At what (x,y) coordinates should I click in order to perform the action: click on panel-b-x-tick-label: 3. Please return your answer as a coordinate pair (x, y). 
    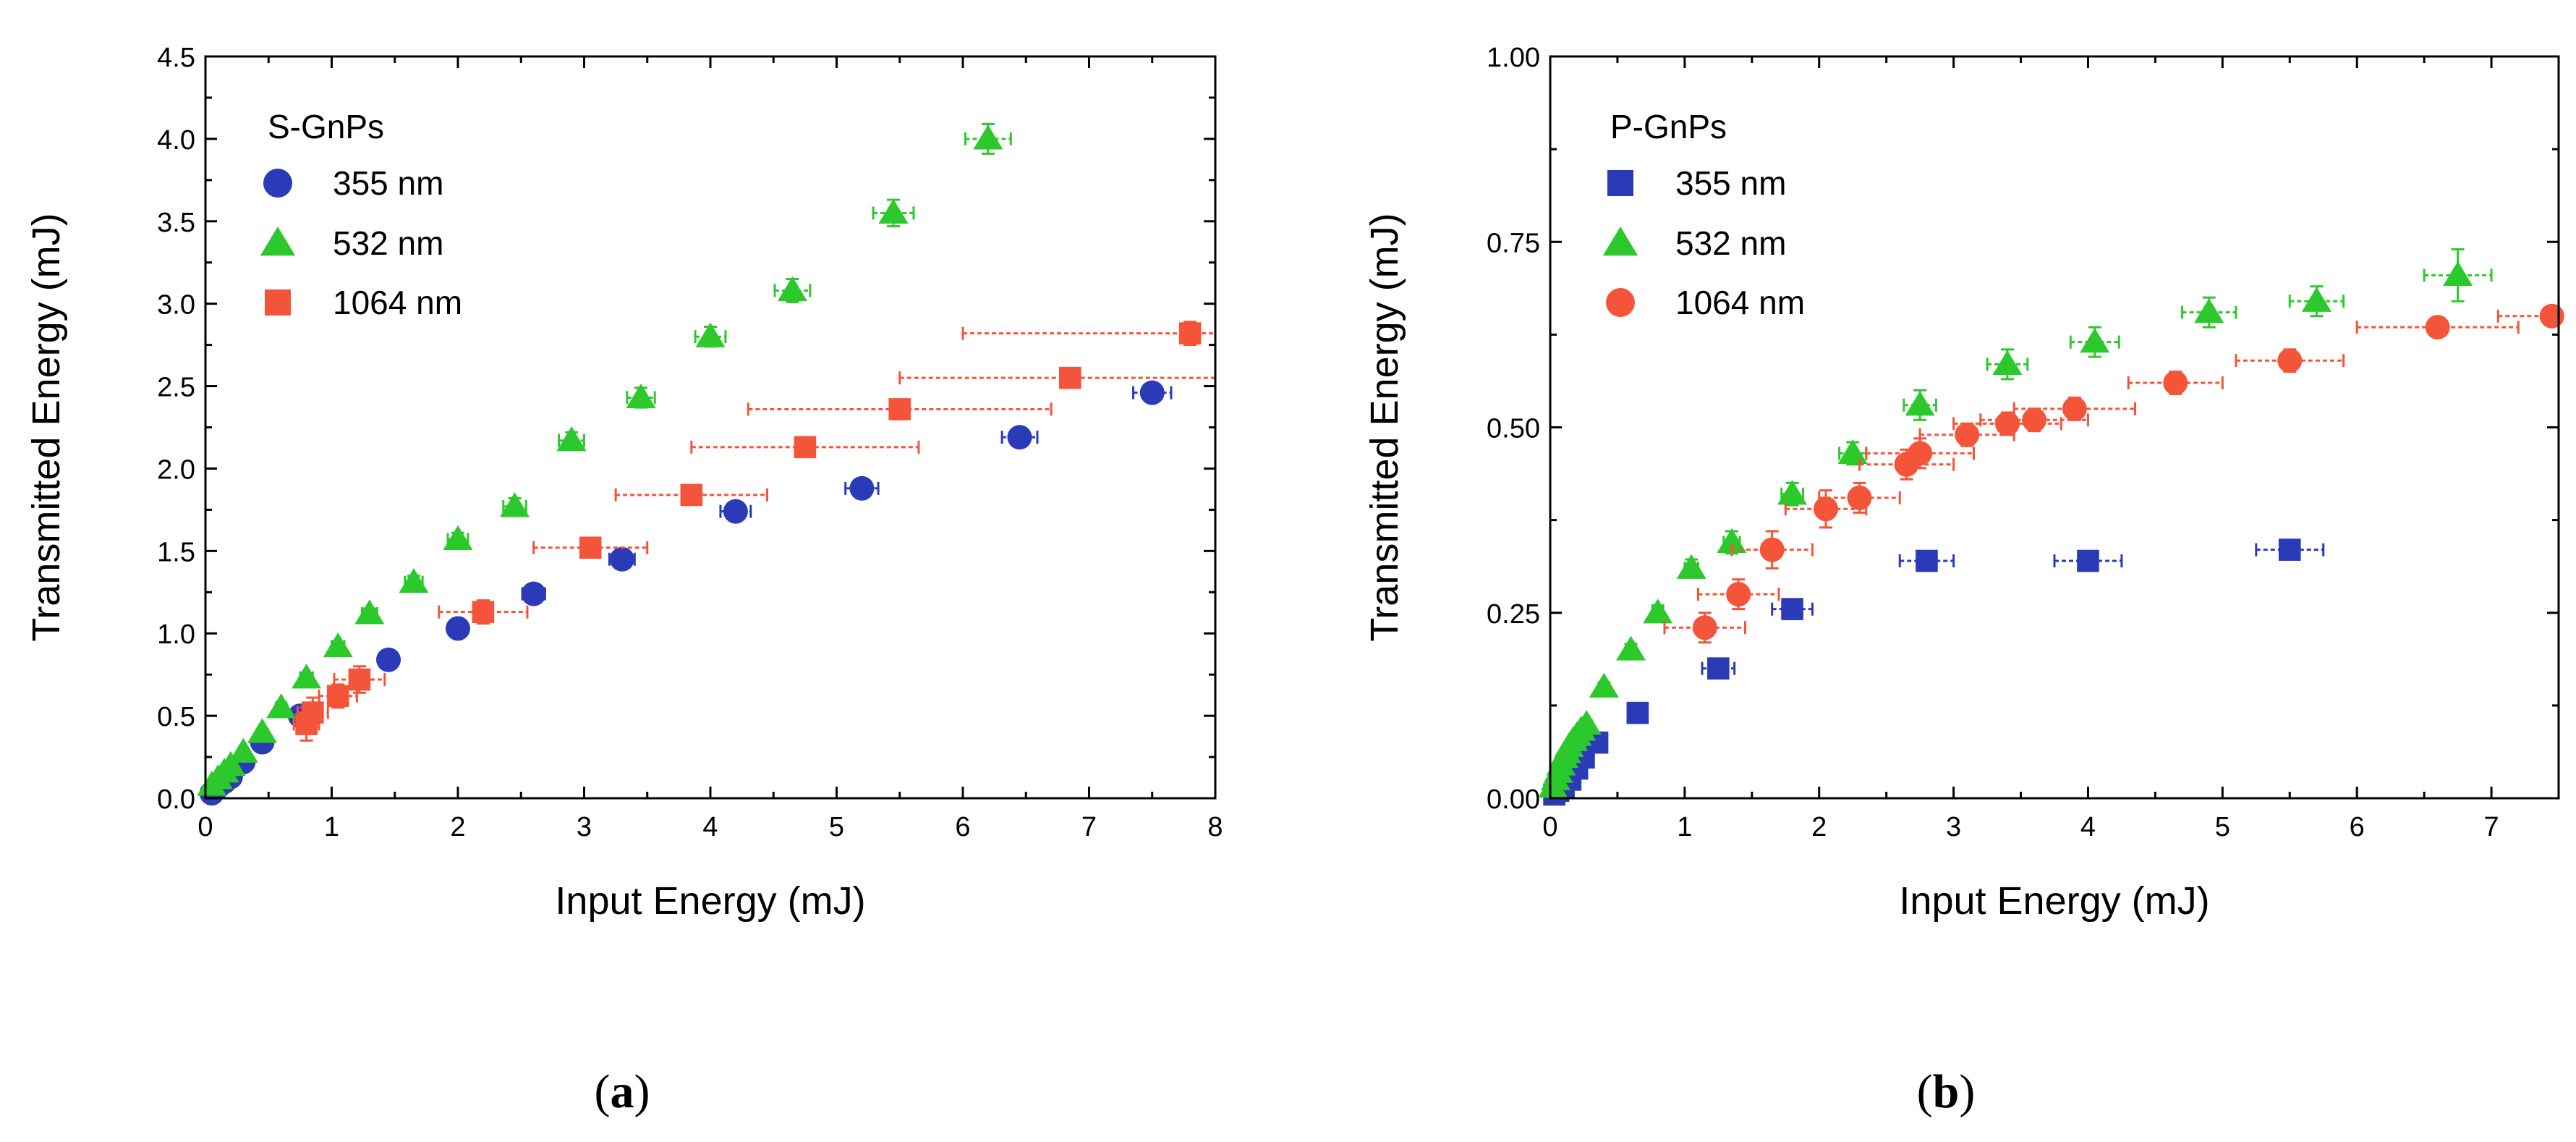
    Looking at the image, I should click on (1953, 827).